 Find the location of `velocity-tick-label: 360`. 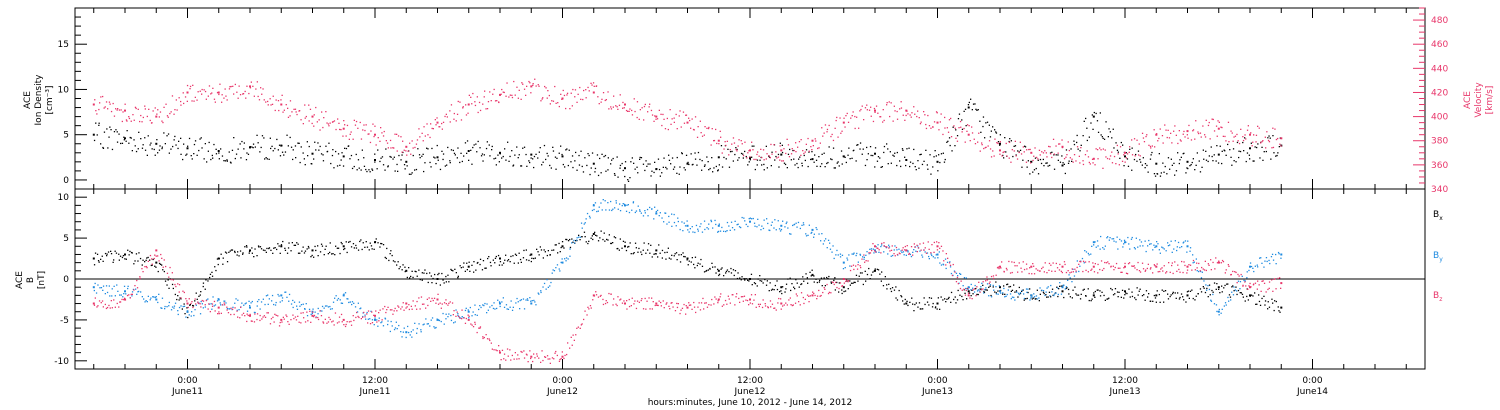

velocity-tick-label: 360 is located at coordinates (1439, 166).